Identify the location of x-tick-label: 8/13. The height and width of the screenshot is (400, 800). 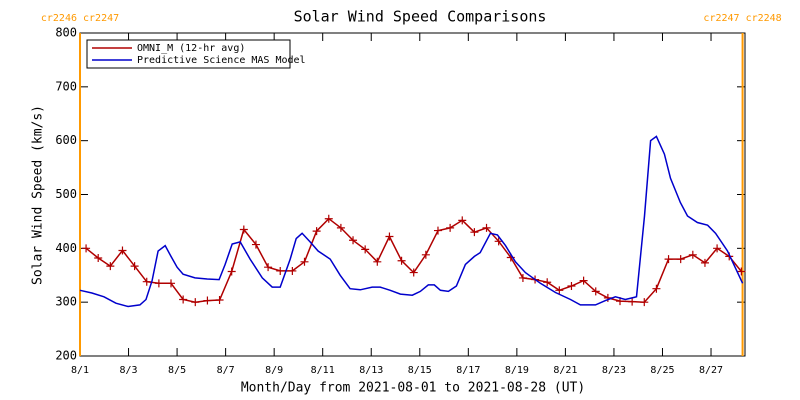
(371, 370).